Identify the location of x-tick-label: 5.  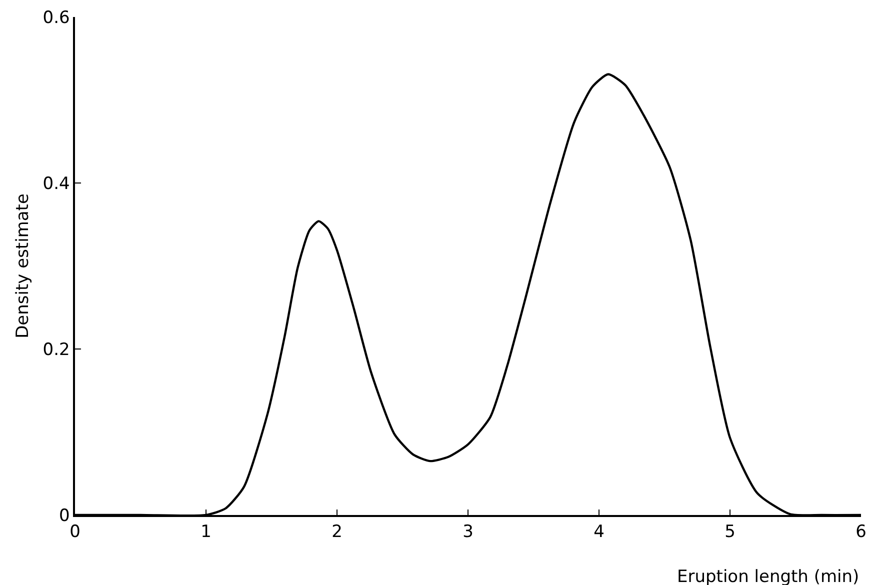
(730, 532).